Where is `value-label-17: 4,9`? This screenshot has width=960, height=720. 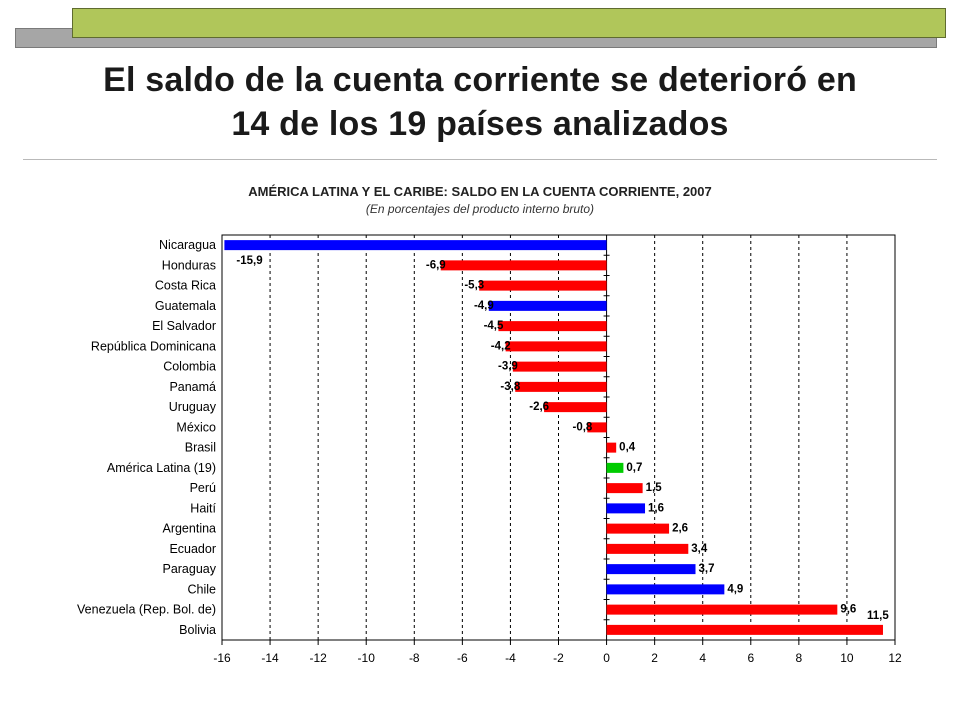 value-label-17: 4,9 is located at coordinates (735, 589).